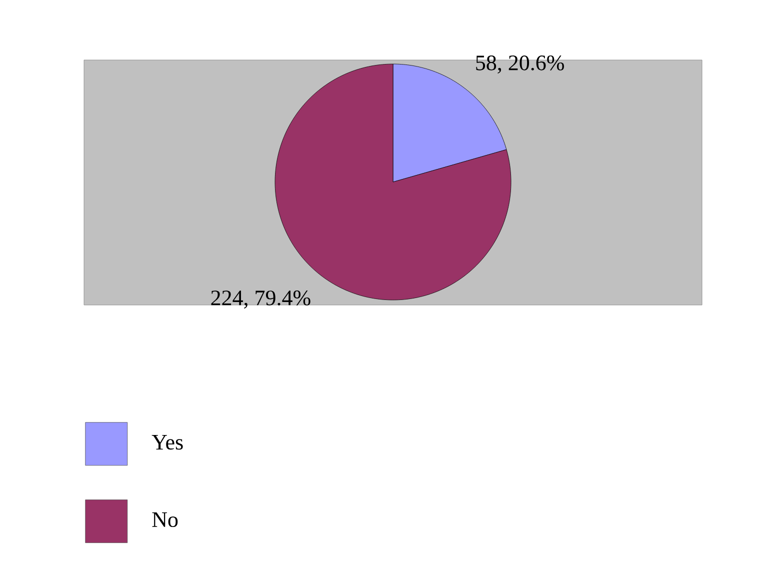 The width and height of the screenshot is (767, 563). Describe the element at coordinates (520, 64) in the screenshot. I see `data-label: 58, 20.6%` at that location.